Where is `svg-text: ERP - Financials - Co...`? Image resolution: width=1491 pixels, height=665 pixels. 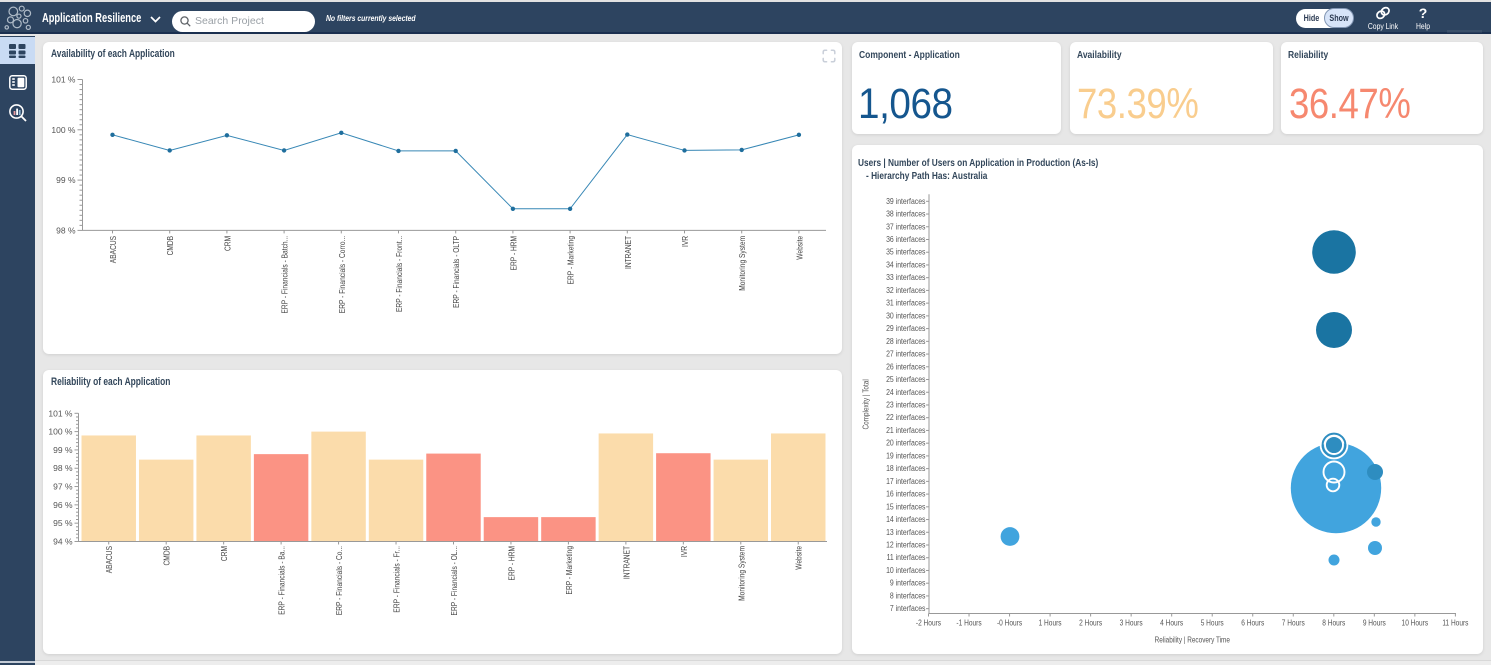 svg-text: ERP - Financials - Co... is located at coordinates (339, 580).